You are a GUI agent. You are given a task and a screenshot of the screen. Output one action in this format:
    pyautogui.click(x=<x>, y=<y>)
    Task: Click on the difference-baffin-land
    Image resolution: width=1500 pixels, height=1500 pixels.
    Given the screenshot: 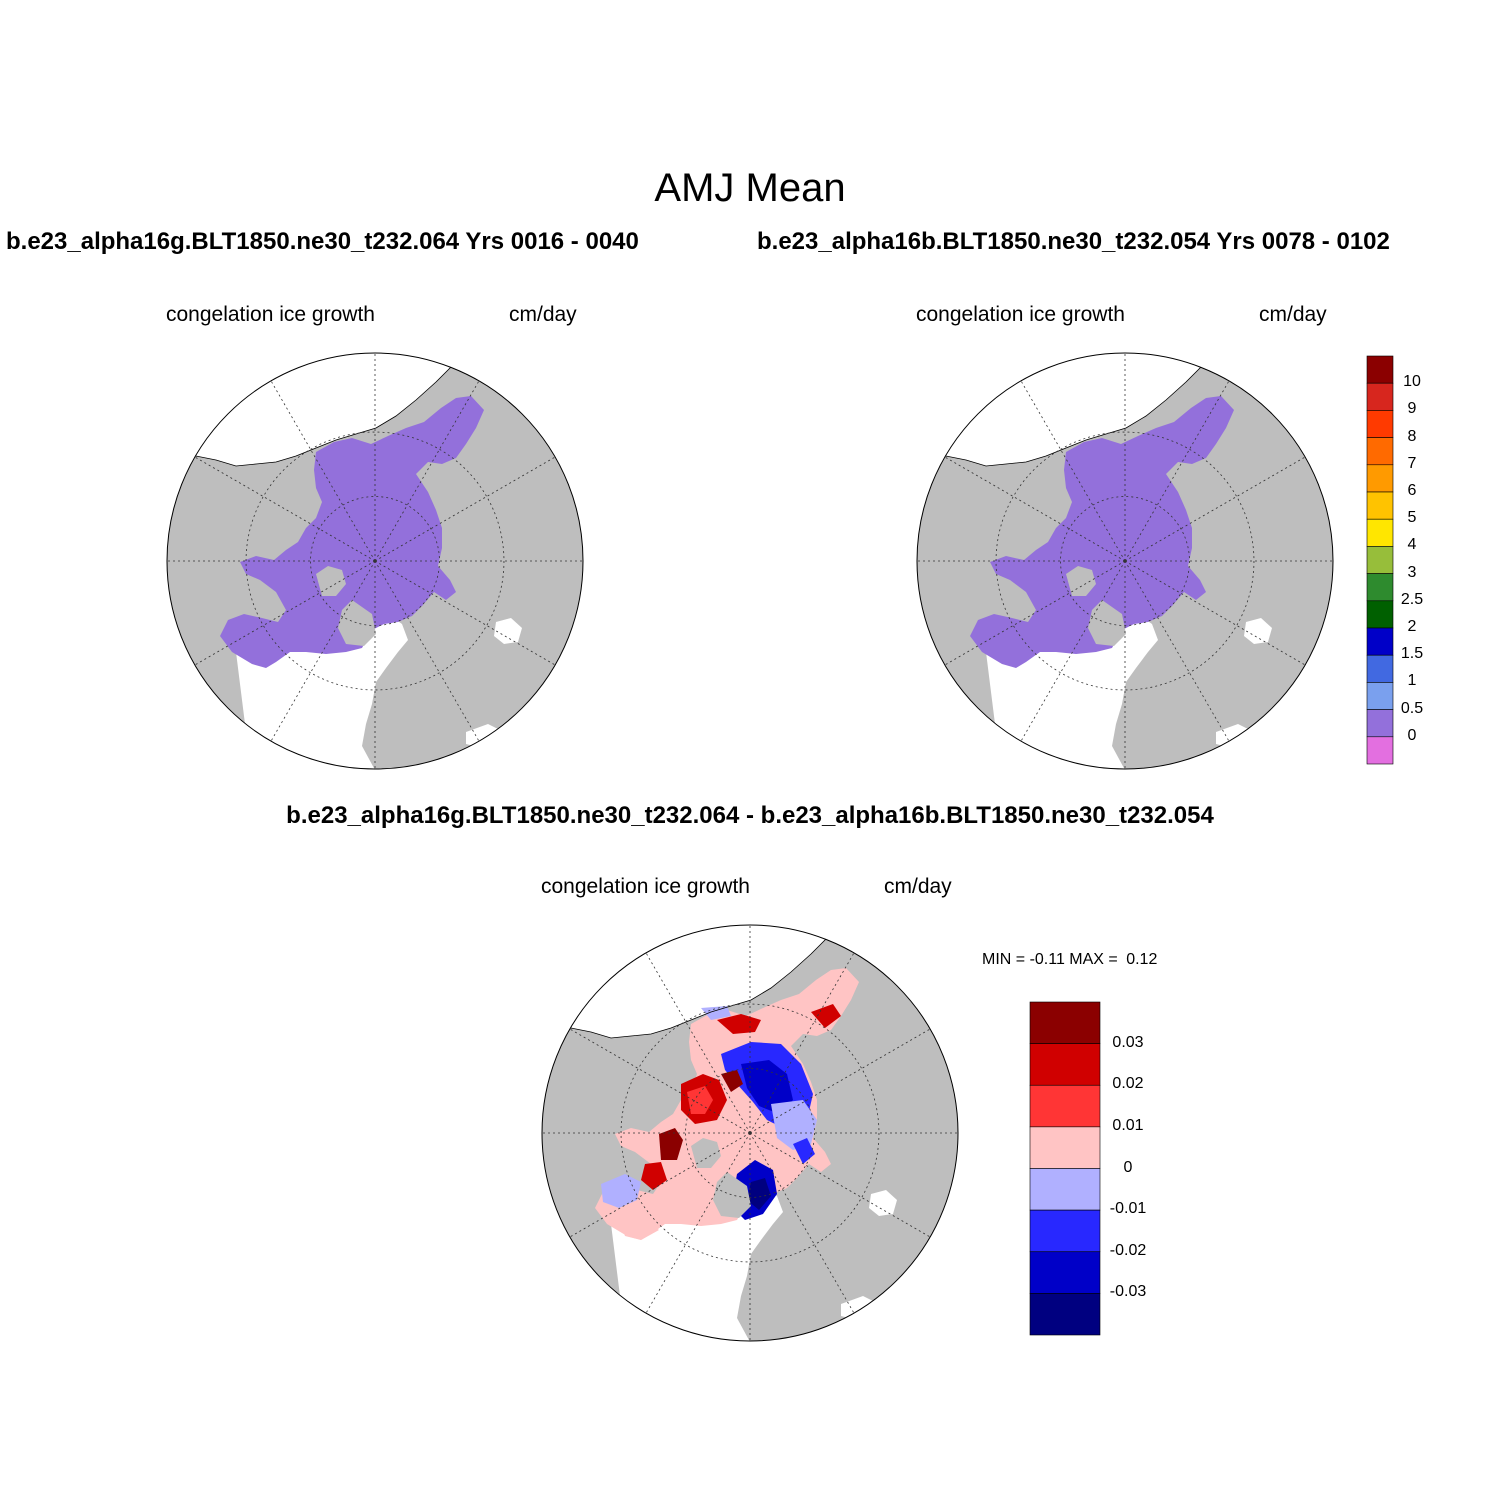 What is the action you would take?
    pyautogui.click(x=706, y=1153)
    